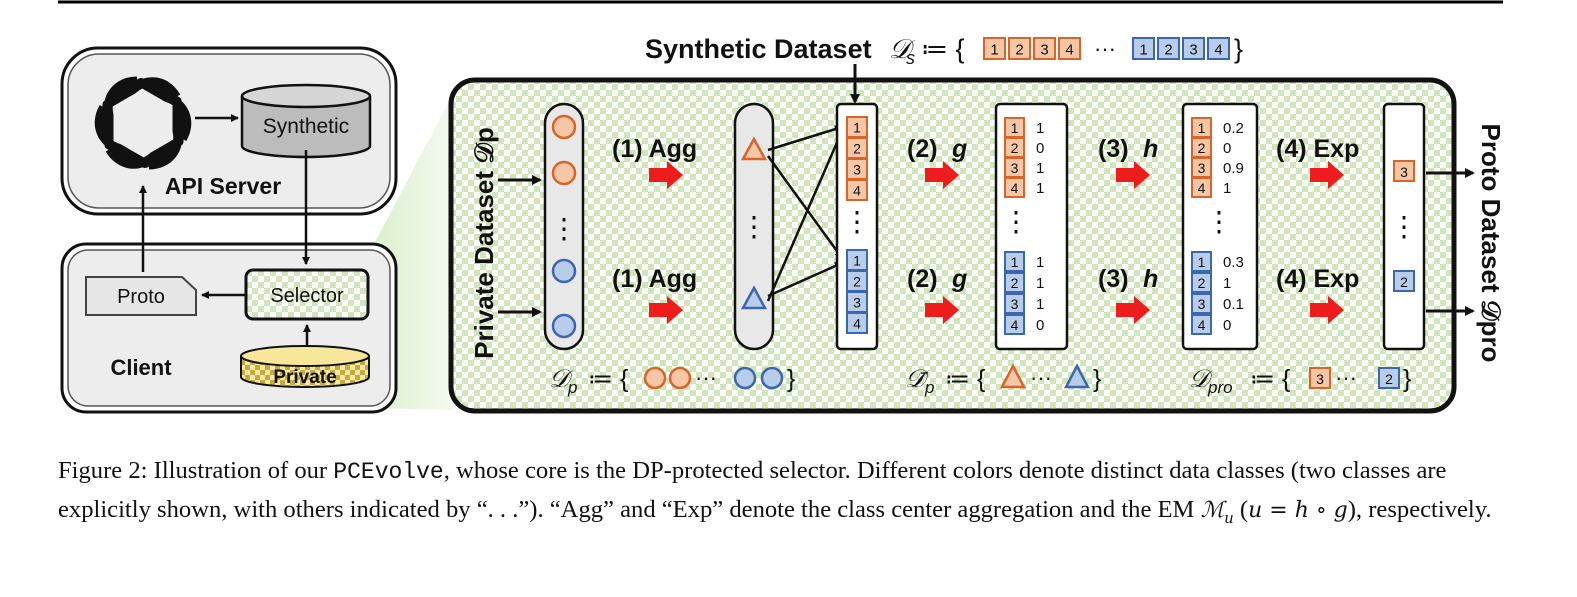 The image size is (1577, 597). I want to click on g-score-orange-sample-id: 2, so click(1015, 148).